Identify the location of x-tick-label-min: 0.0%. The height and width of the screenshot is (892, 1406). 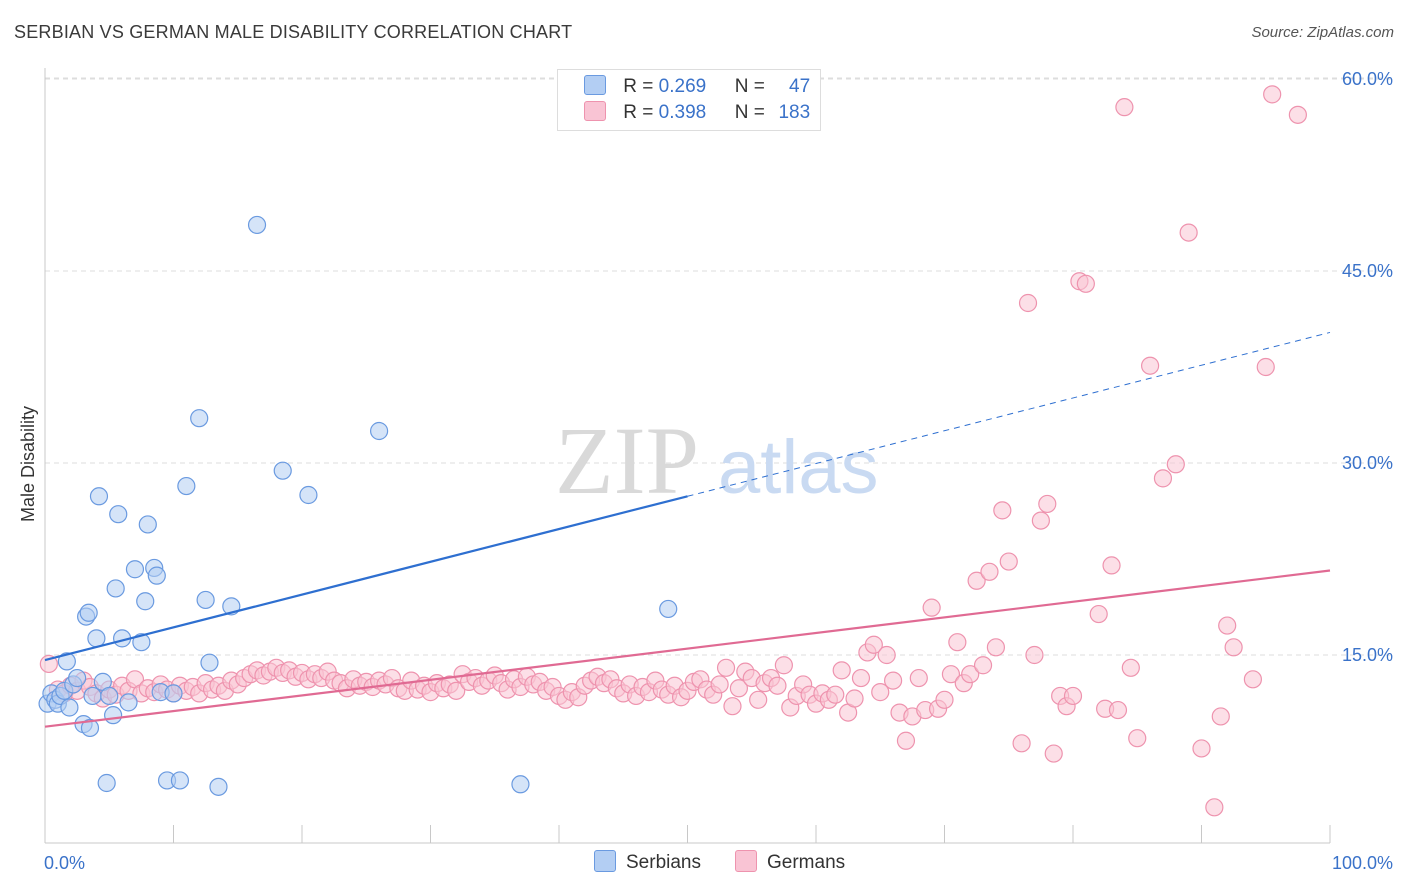
(64, 863).